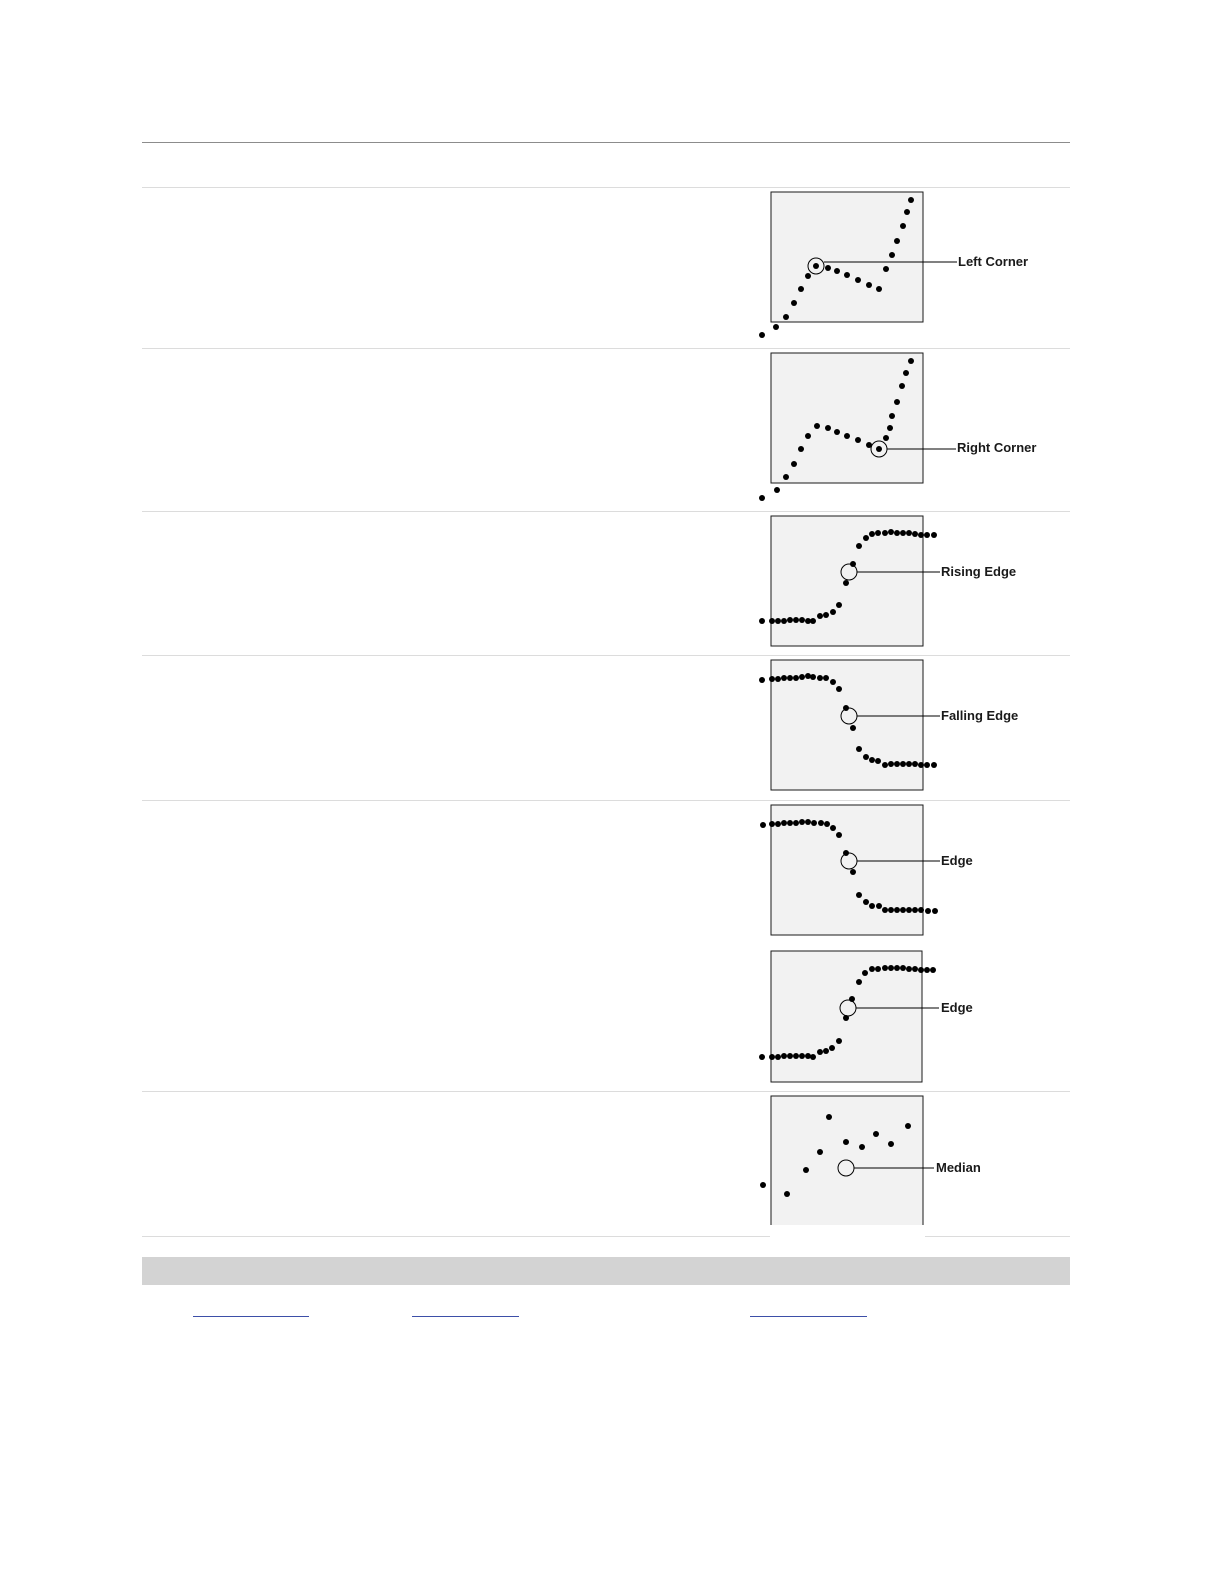 The width and height of the screenshot is (1224, 1584). I want to click on diagram-label: Median, so click(958, 1167).